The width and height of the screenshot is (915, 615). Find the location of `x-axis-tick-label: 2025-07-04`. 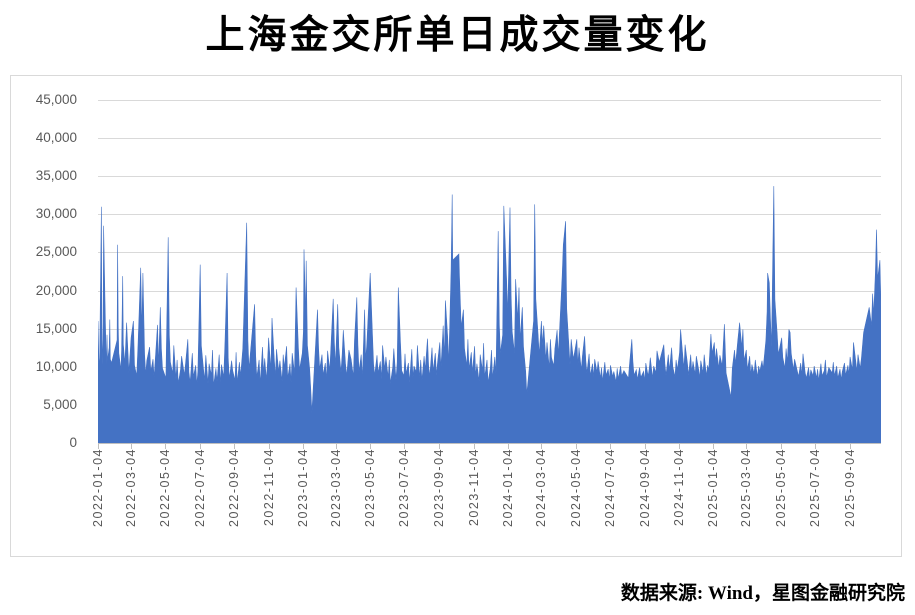

x-axis-tick-label: 2025-07-04 is located at coordinates (815, 487).